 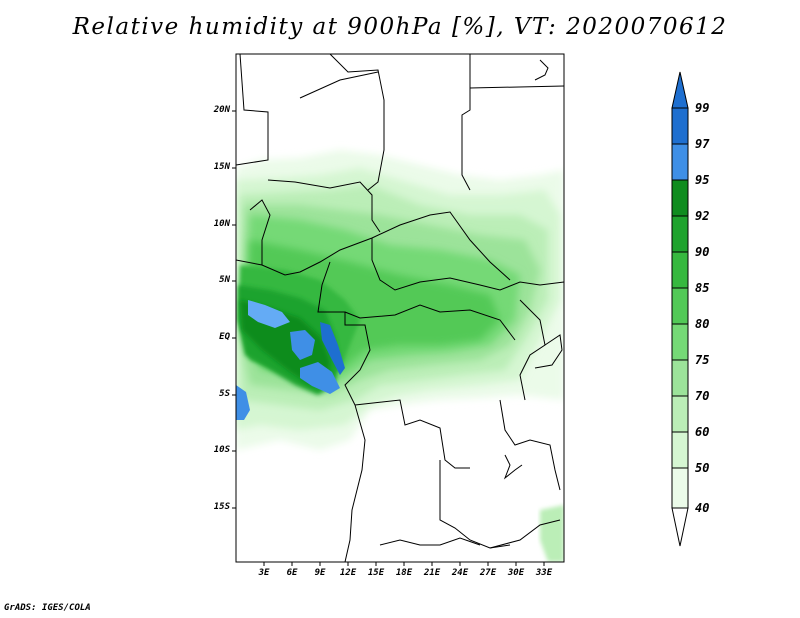 I want to click on grads-credit: GrADS: IGES/COLA, so click(x=47, y=608).